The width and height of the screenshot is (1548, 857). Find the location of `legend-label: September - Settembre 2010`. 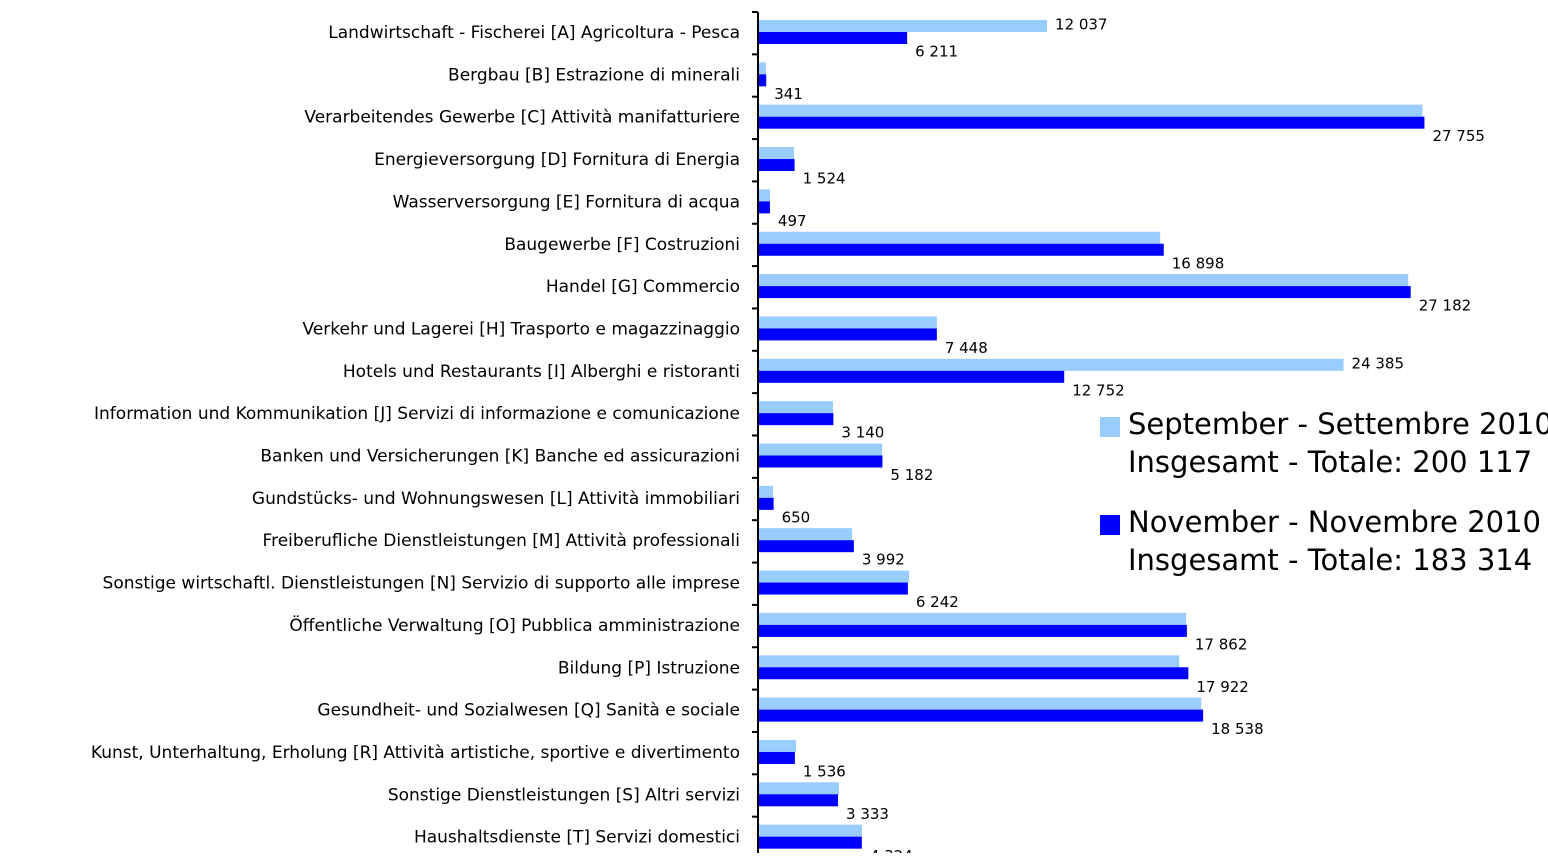

legend-label: September - Settembre 2010 is located at coordinates (1338, 424).